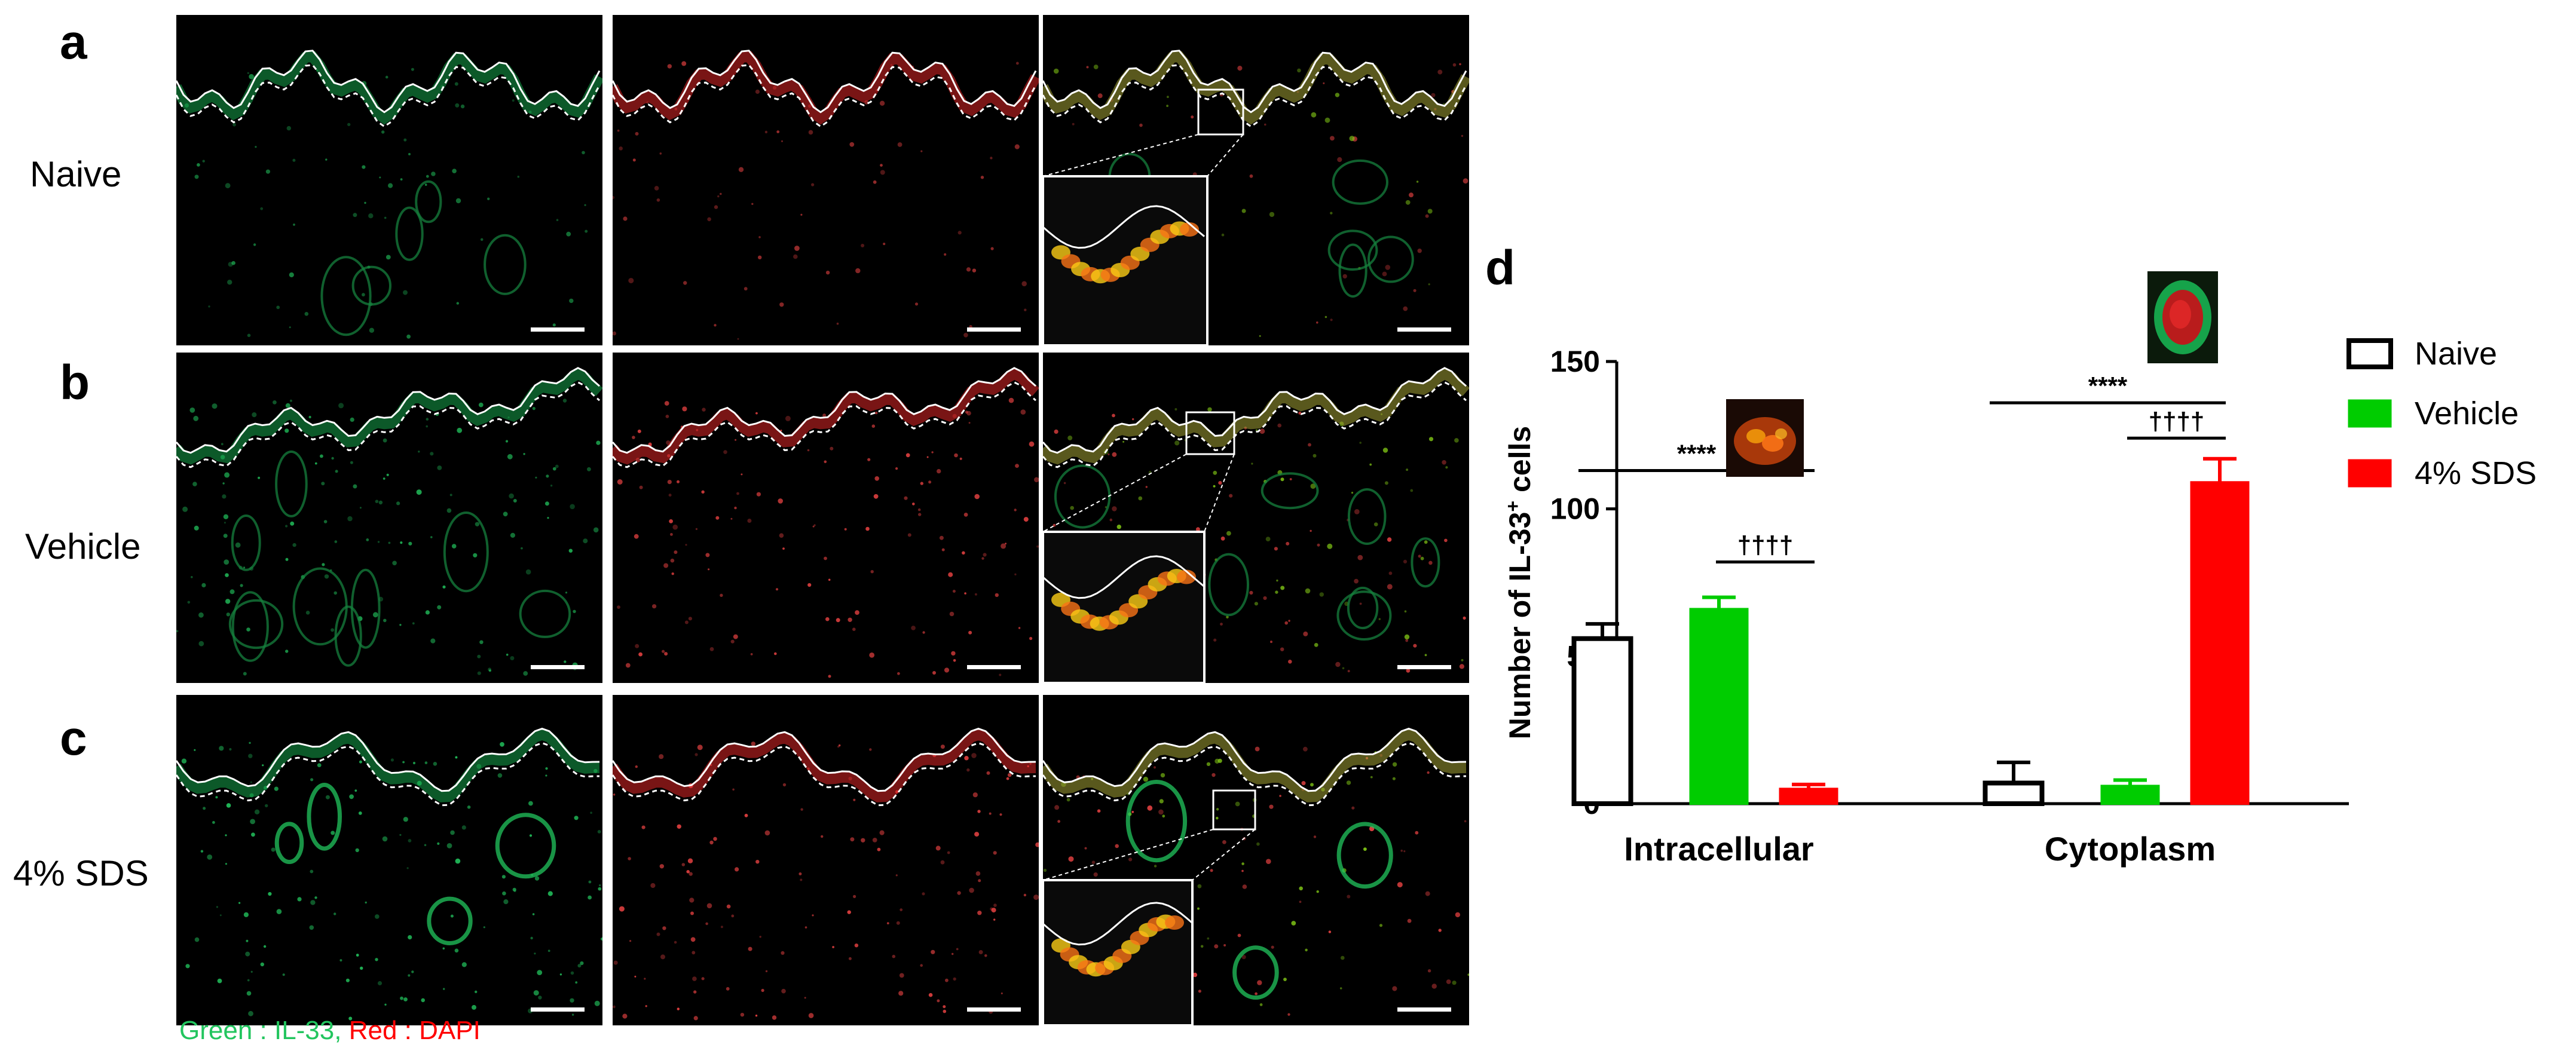 The height and width of the screenshot is (1063, 2576). I want to click on panel-letter-a: a, so click(73, 42).